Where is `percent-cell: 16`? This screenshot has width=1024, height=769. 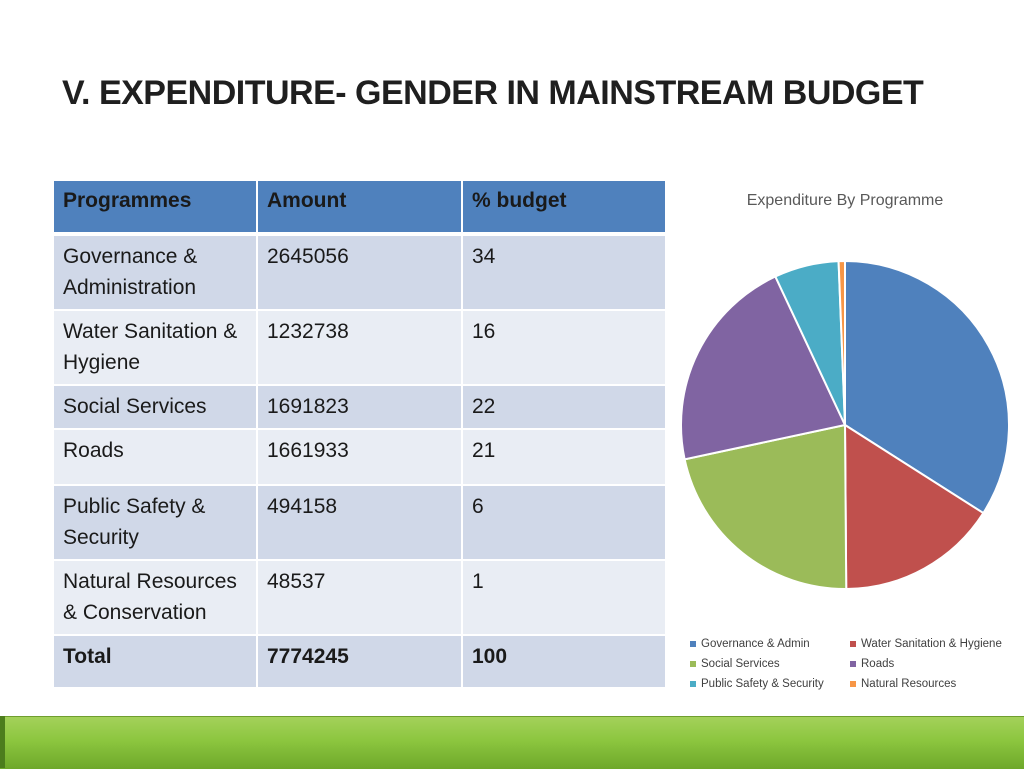 percent-cell: 16 is located at coordinates (564, 347).